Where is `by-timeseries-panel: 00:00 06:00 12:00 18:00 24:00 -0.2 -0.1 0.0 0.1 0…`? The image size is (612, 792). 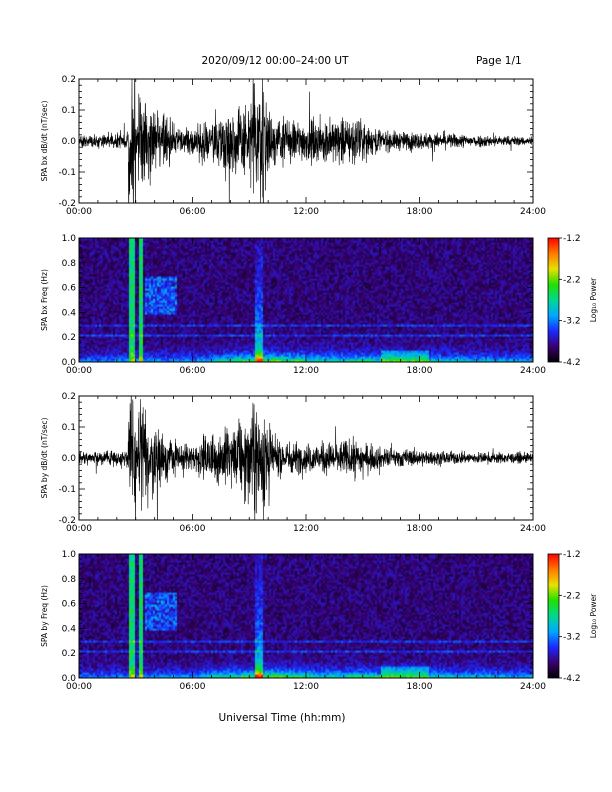
by-timeseries-panel: 00:00 06:00 12:00 18:00 24:00 -0.2 -0.1 0.0 0.1 0… is located at coordinates (293, 463).